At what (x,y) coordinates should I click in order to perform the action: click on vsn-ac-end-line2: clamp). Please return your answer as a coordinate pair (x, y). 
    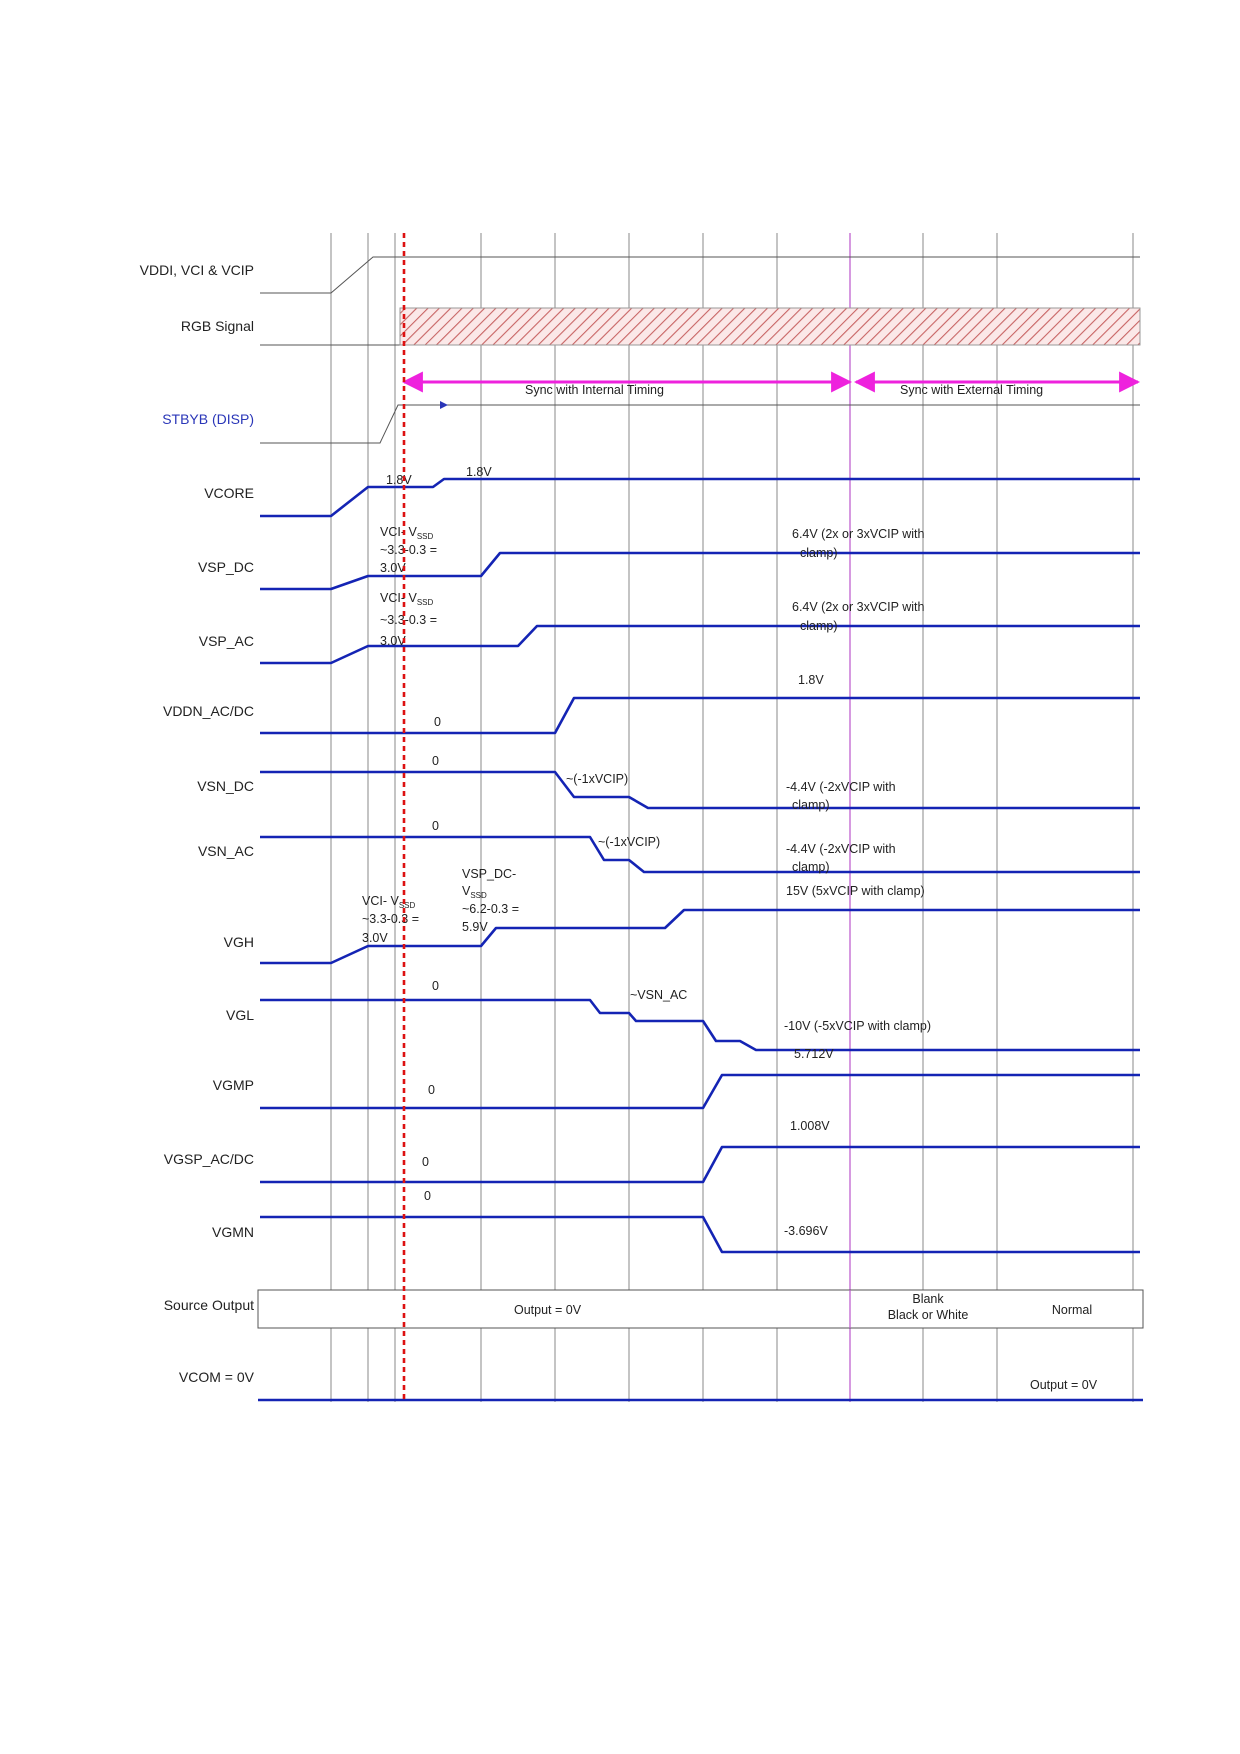
    Looking at the image, I should click on (811, 867).